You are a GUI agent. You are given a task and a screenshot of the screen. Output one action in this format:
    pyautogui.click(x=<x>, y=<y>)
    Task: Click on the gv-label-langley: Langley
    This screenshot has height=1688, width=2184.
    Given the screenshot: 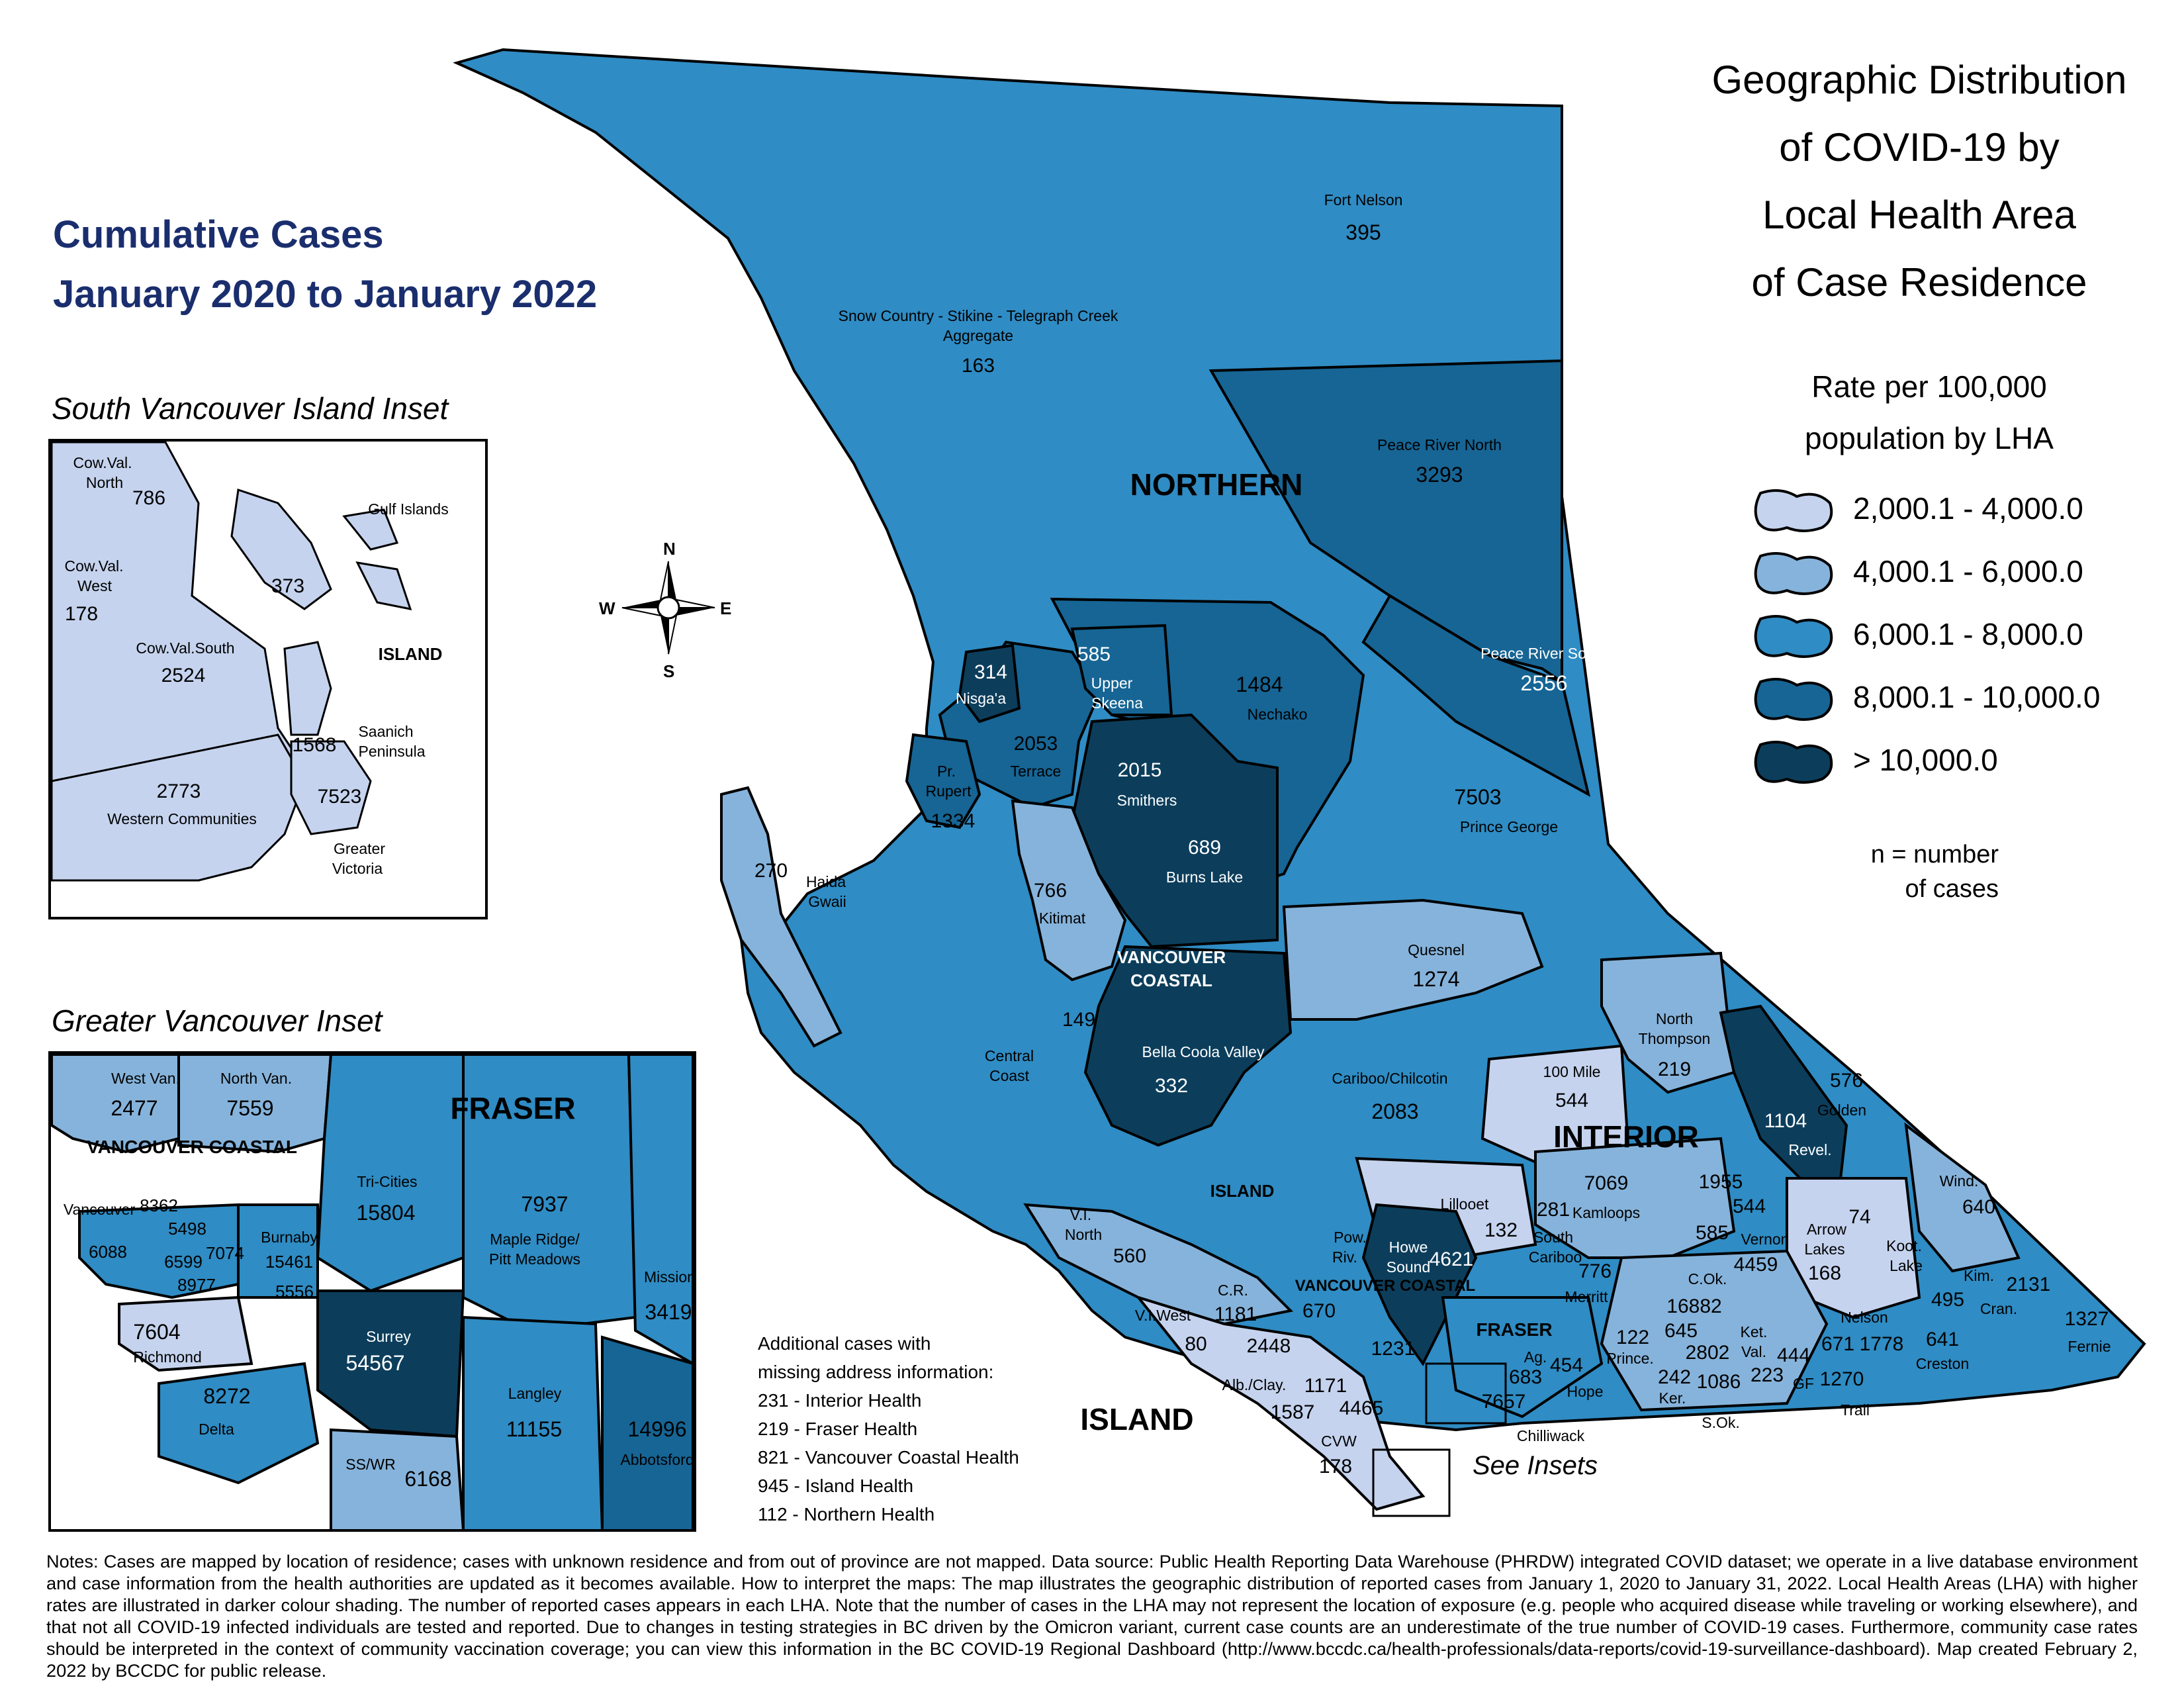 What is the action you would take?
    pyautogui.click(x=535, y=1393)
    